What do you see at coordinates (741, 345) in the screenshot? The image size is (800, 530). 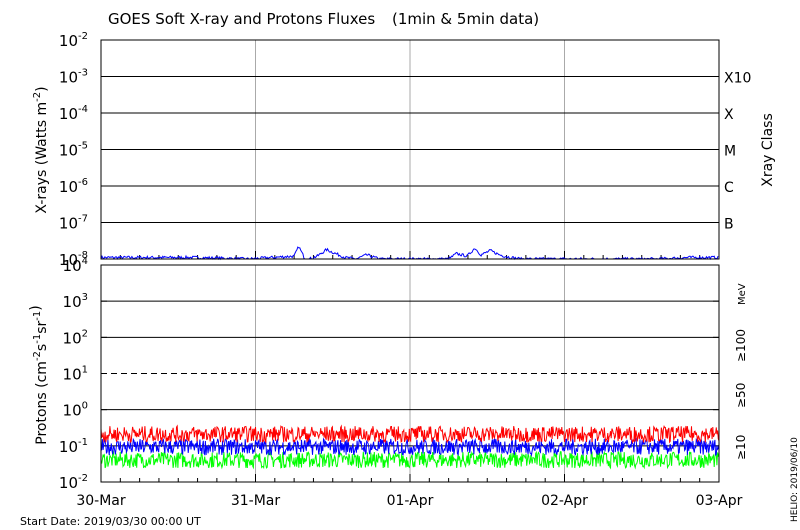 I see `proton-legend-2: ≥100` at bounding box center [741, 345].